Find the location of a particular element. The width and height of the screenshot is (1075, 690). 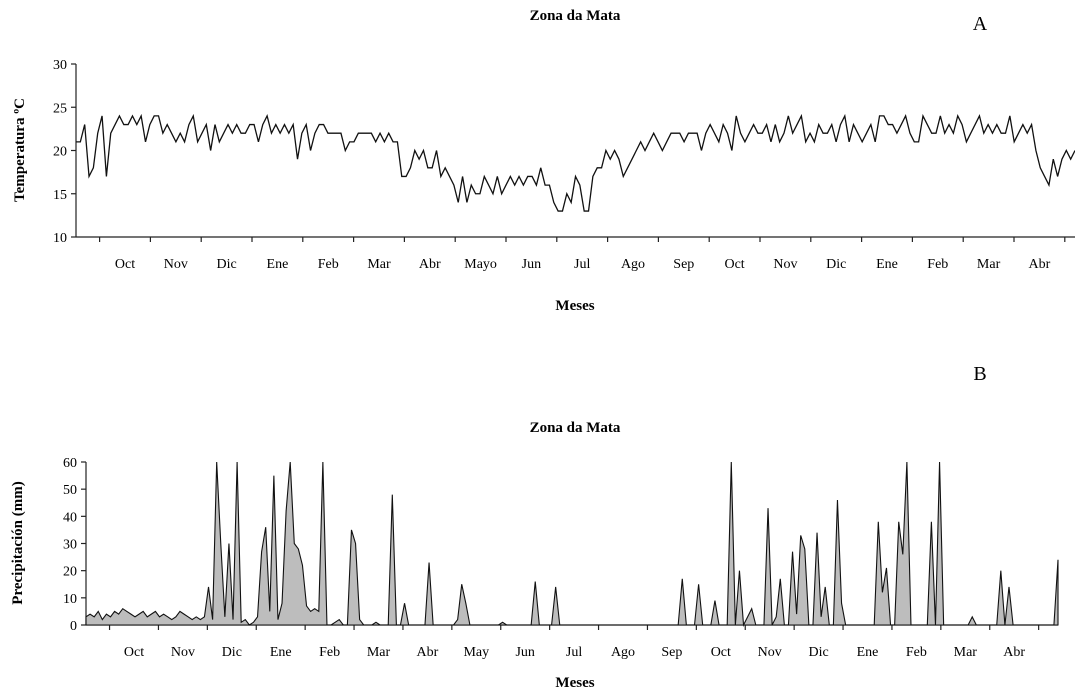

chart-a-x-tick-label: Jun is located at coordinates (531, 264).